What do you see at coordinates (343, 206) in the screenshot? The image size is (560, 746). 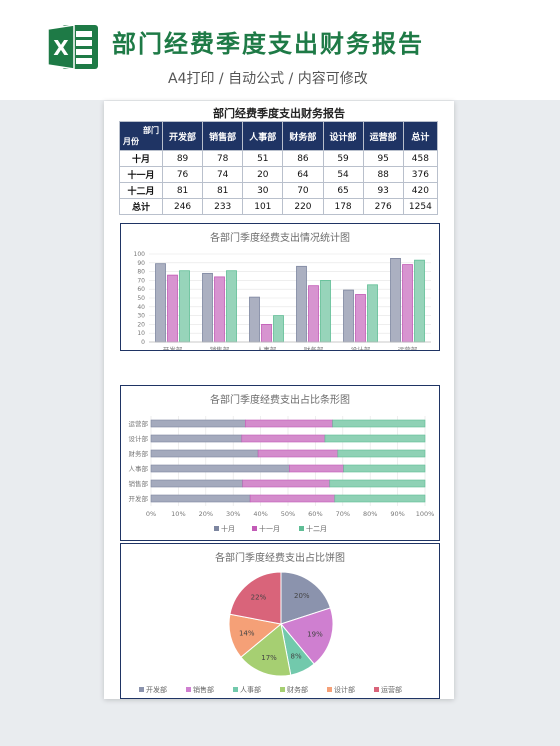 I see `table-cell: 178` at bounding box center [343, 206].